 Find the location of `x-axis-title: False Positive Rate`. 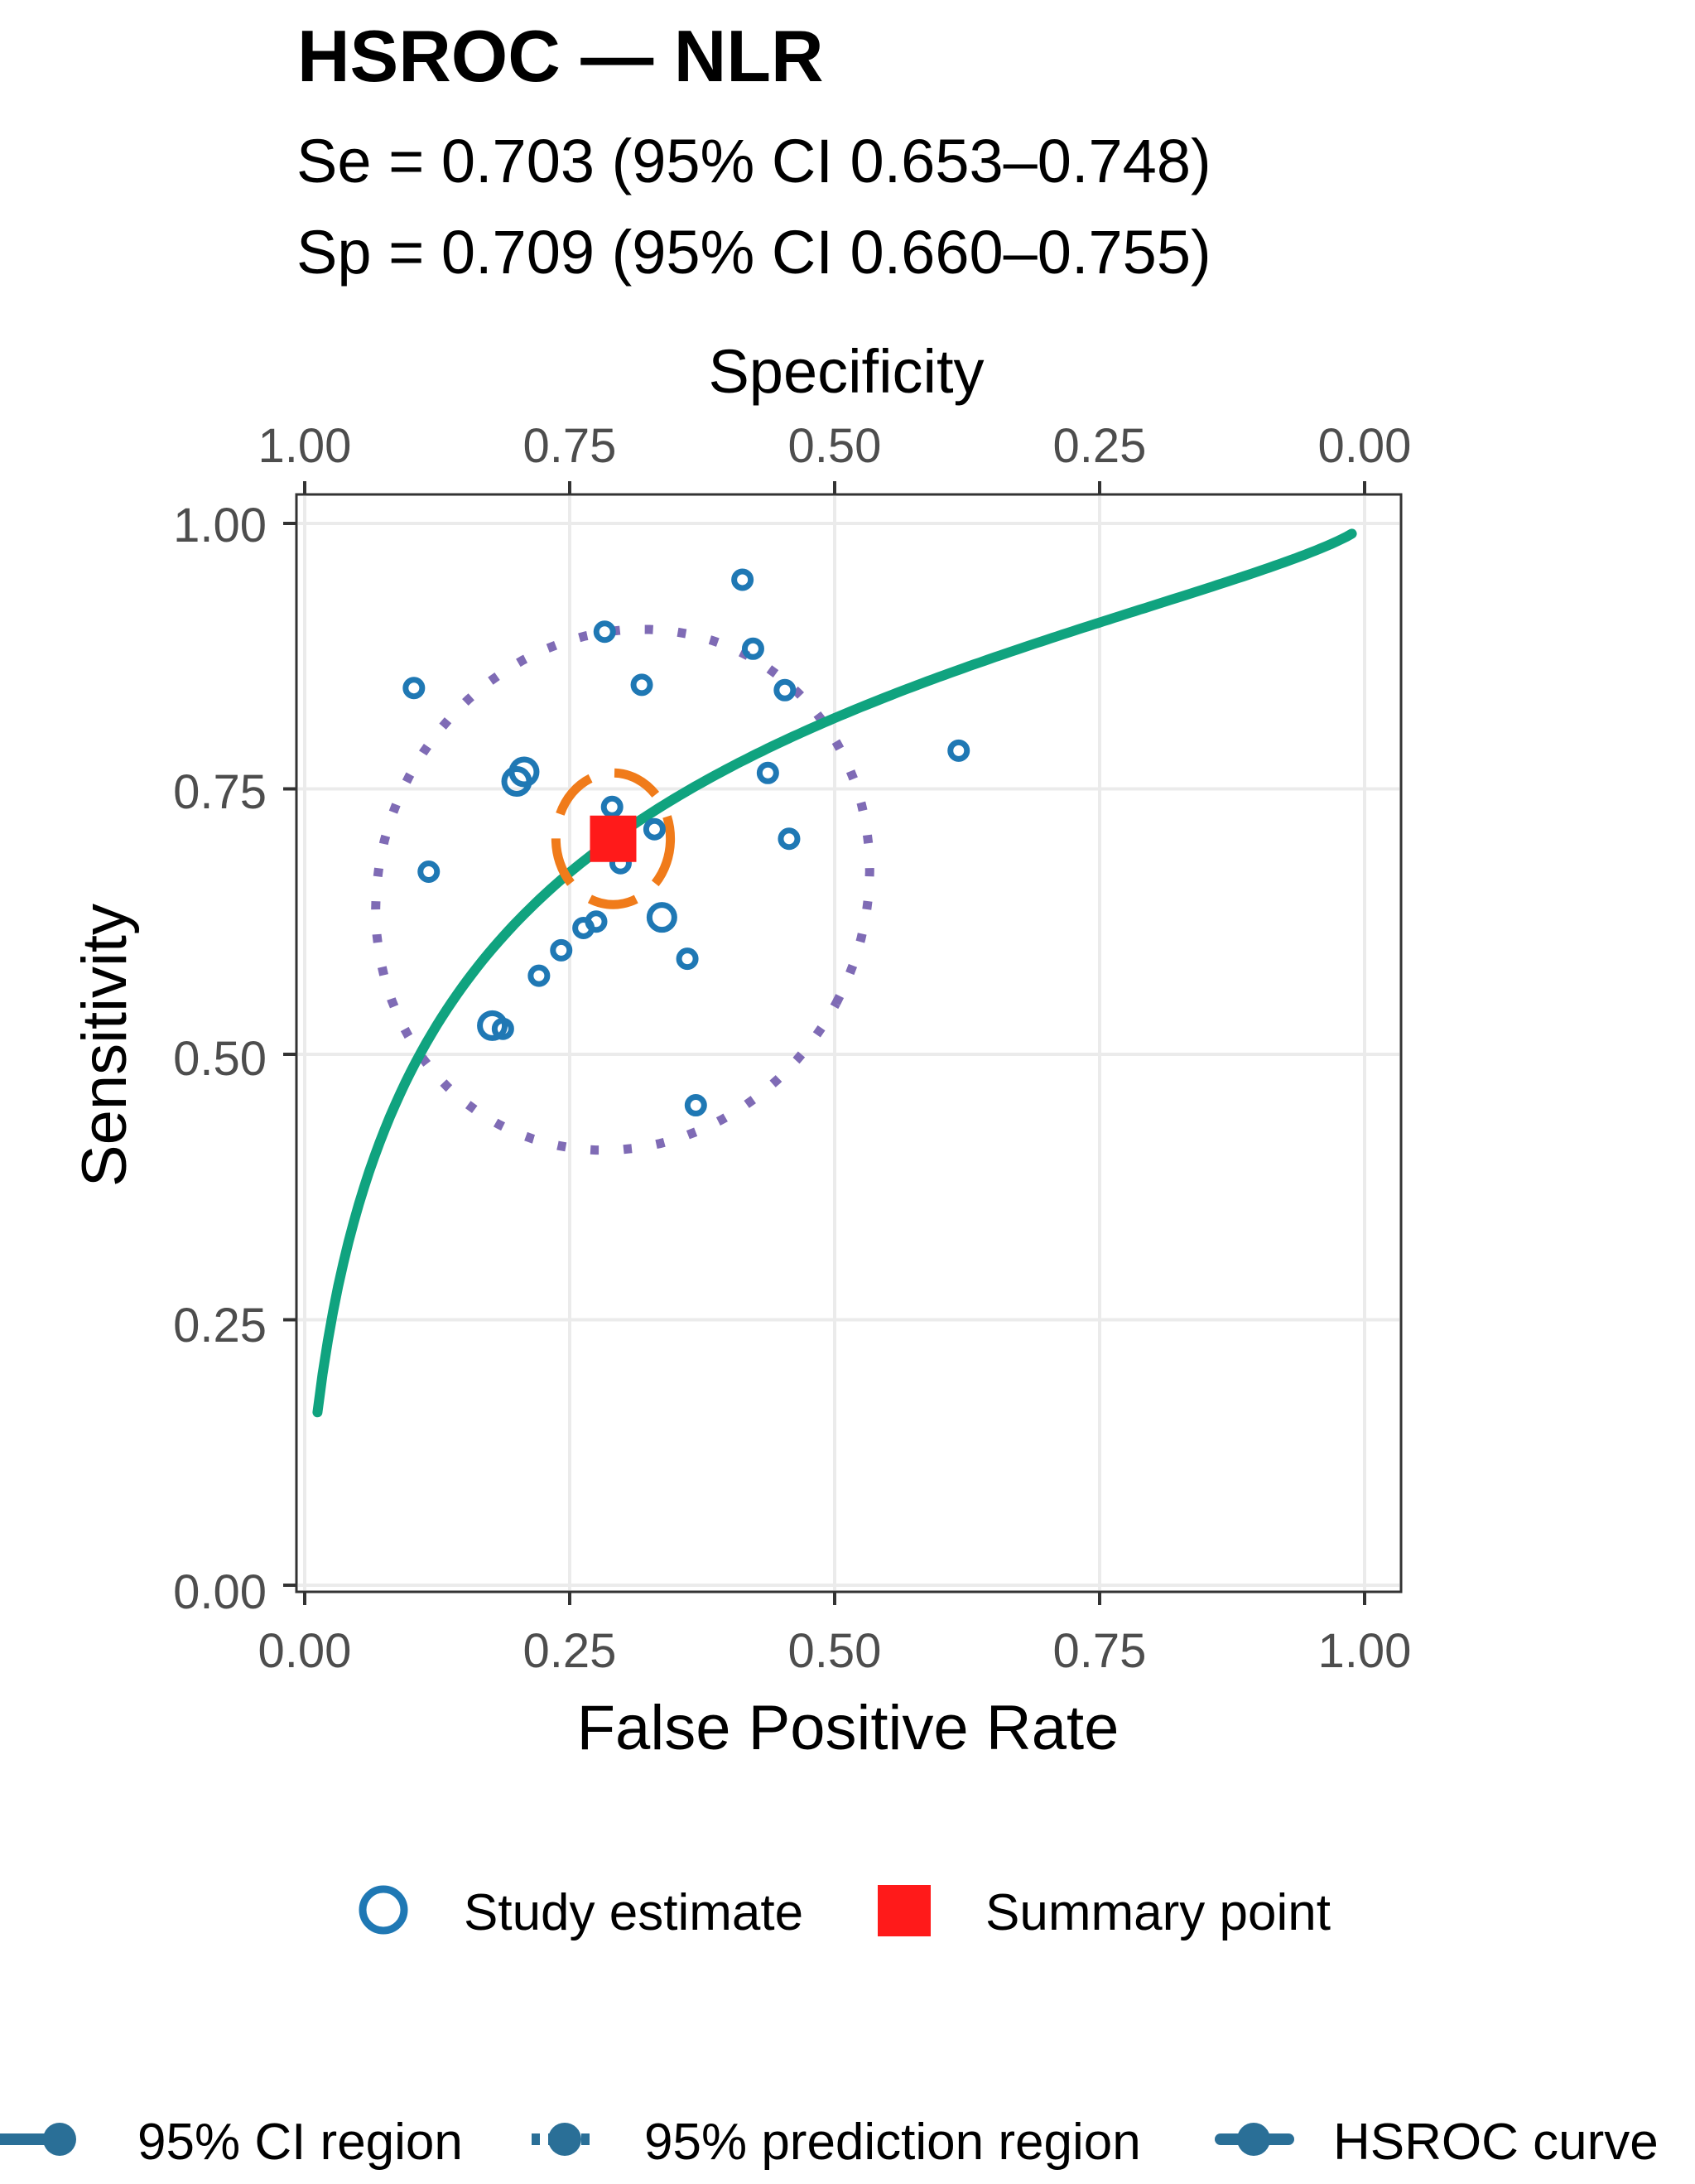

x-axis-title: False Positive Rate is located at coordinates (848, 1728).